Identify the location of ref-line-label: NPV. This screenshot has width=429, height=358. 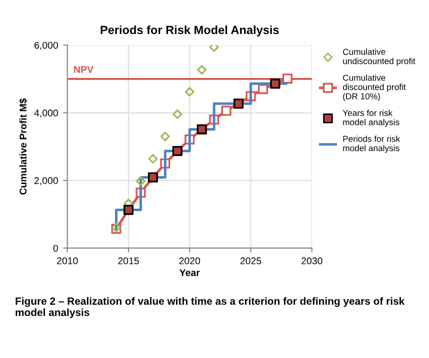
(84, 69).